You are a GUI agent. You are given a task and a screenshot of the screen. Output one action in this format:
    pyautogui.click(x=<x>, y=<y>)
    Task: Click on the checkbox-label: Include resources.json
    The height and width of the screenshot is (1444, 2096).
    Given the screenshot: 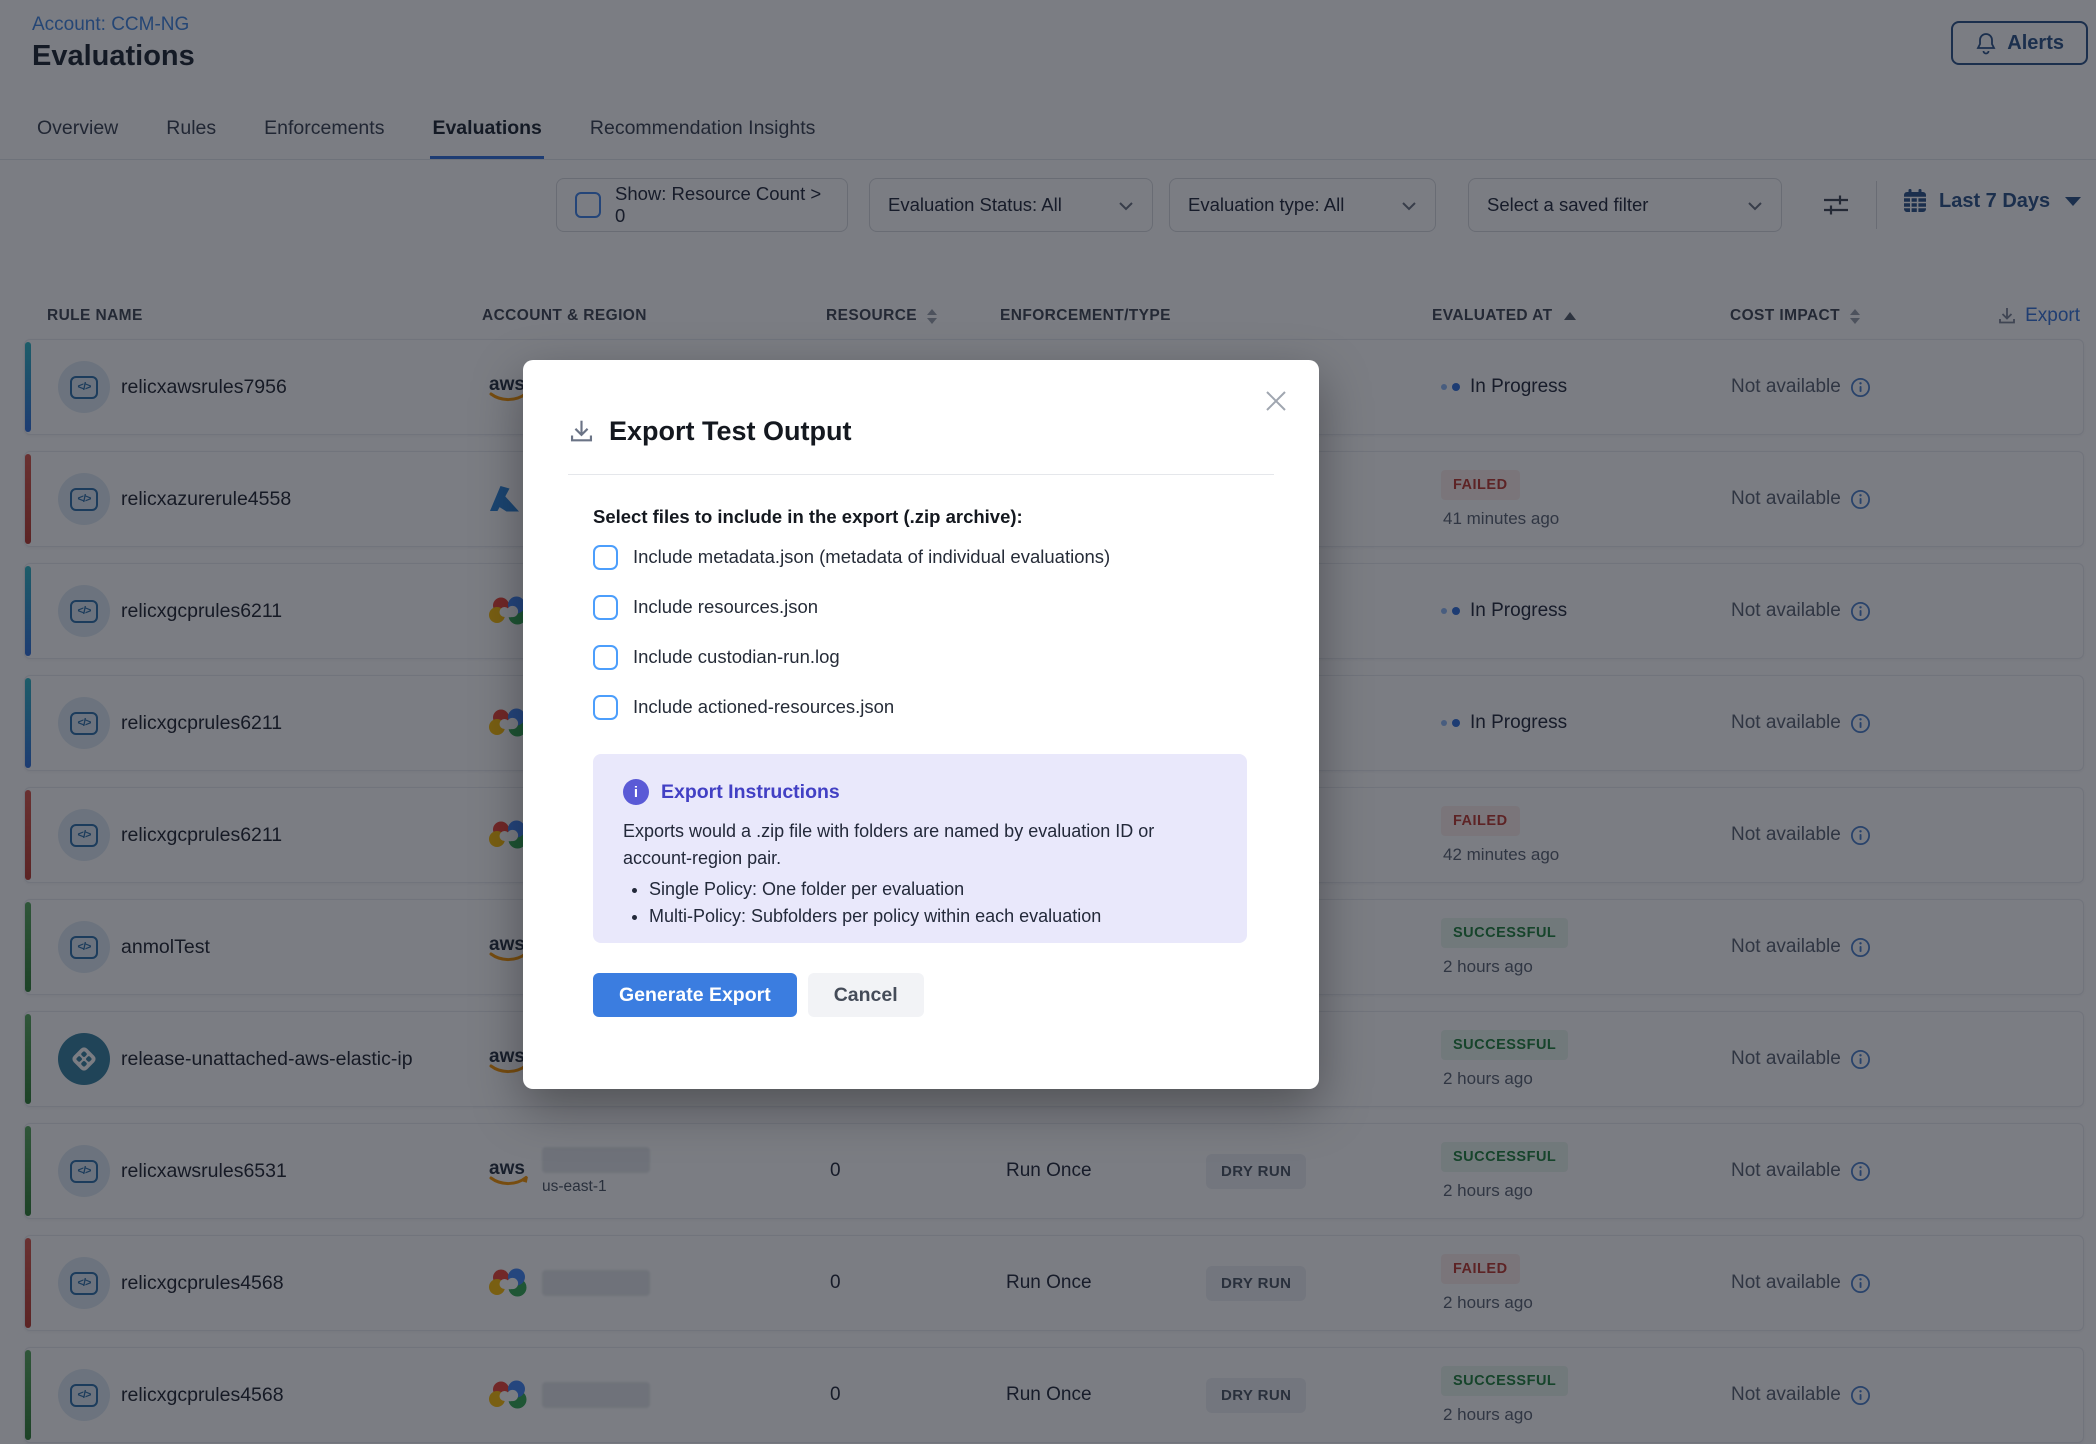 What is the action you would take?
    pyautogui.click(x=726, y=606)
    